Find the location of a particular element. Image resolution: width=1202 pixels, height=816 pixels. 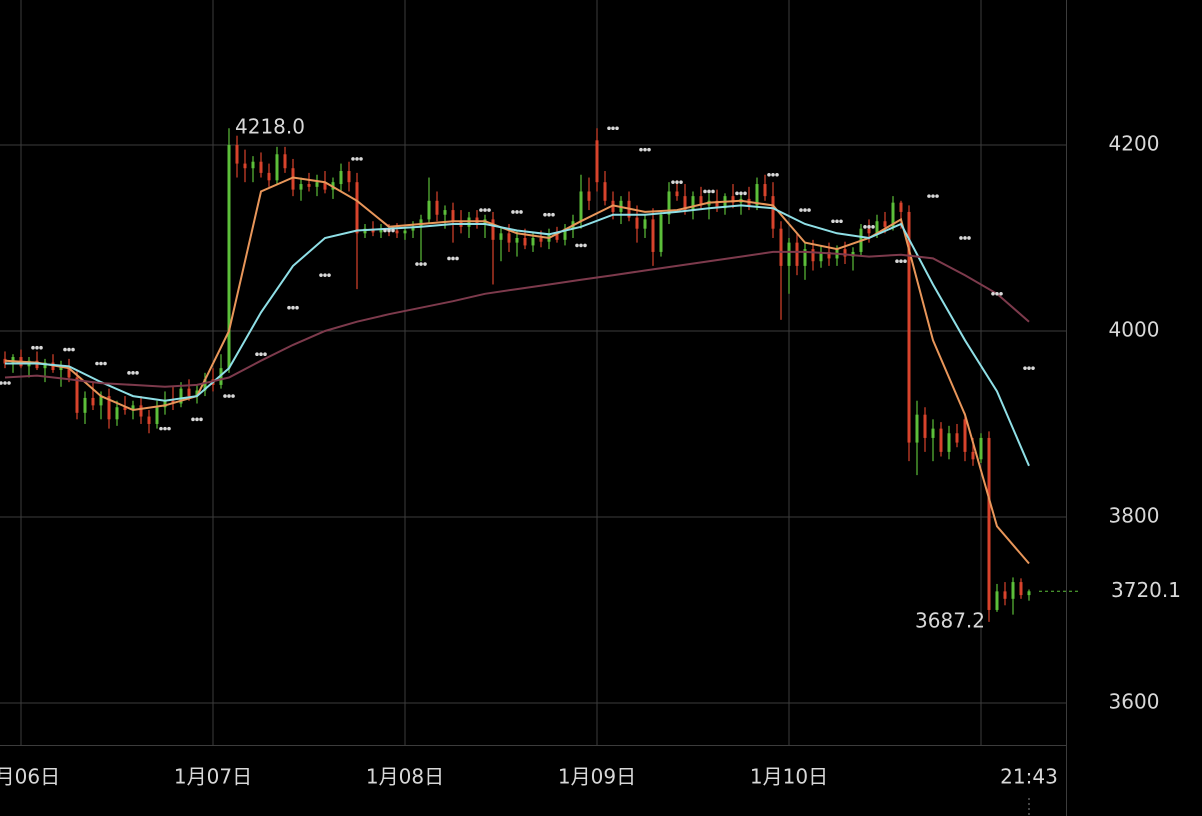

x-tick-label: 1月07日 is located at coordinates (213, 777).